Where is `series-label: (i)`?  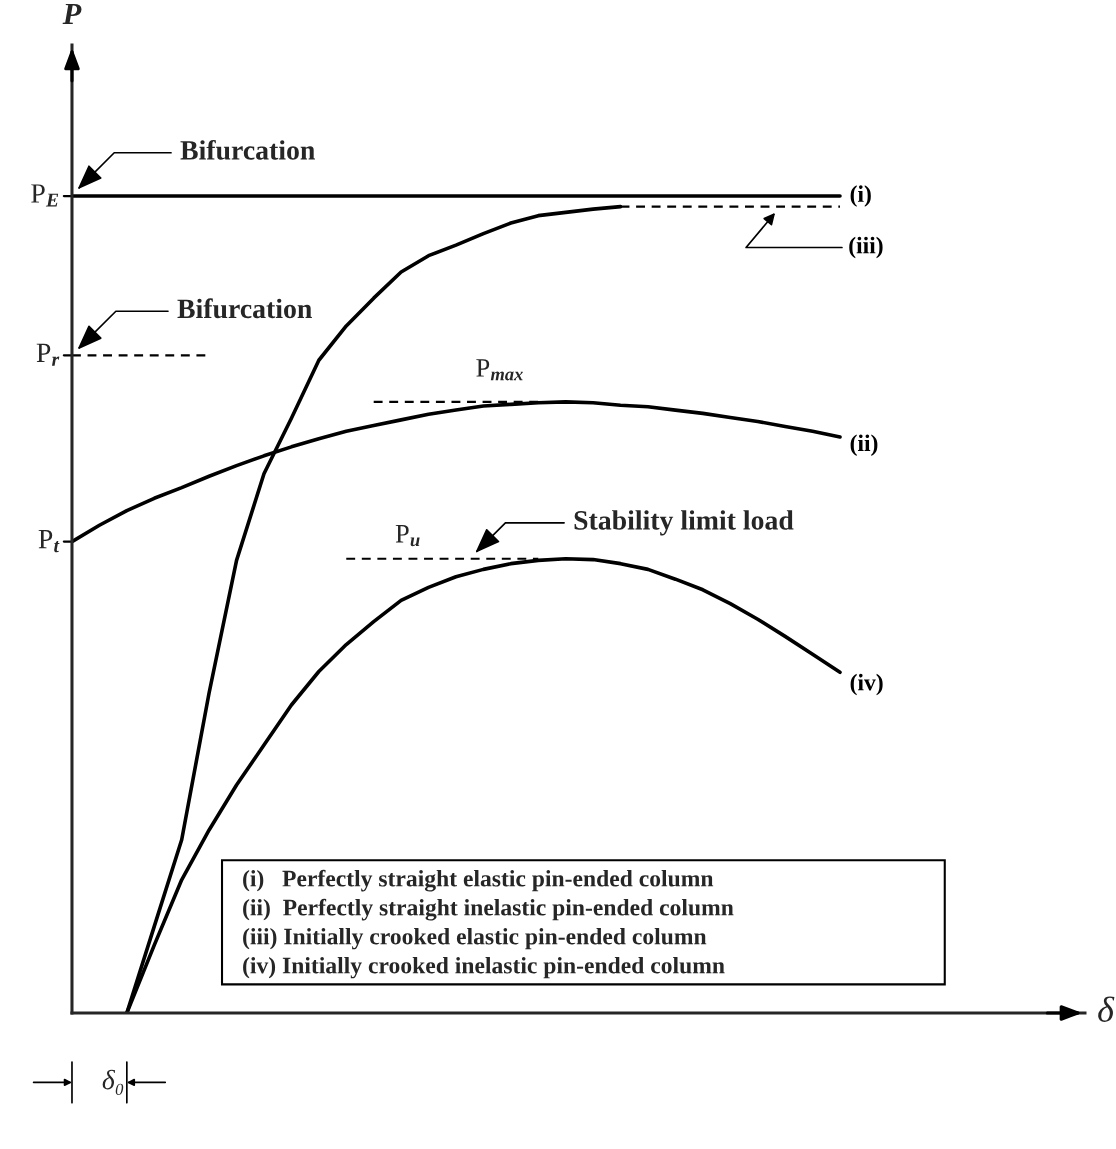
series-label: (i) is located at coordinates (860, 196).